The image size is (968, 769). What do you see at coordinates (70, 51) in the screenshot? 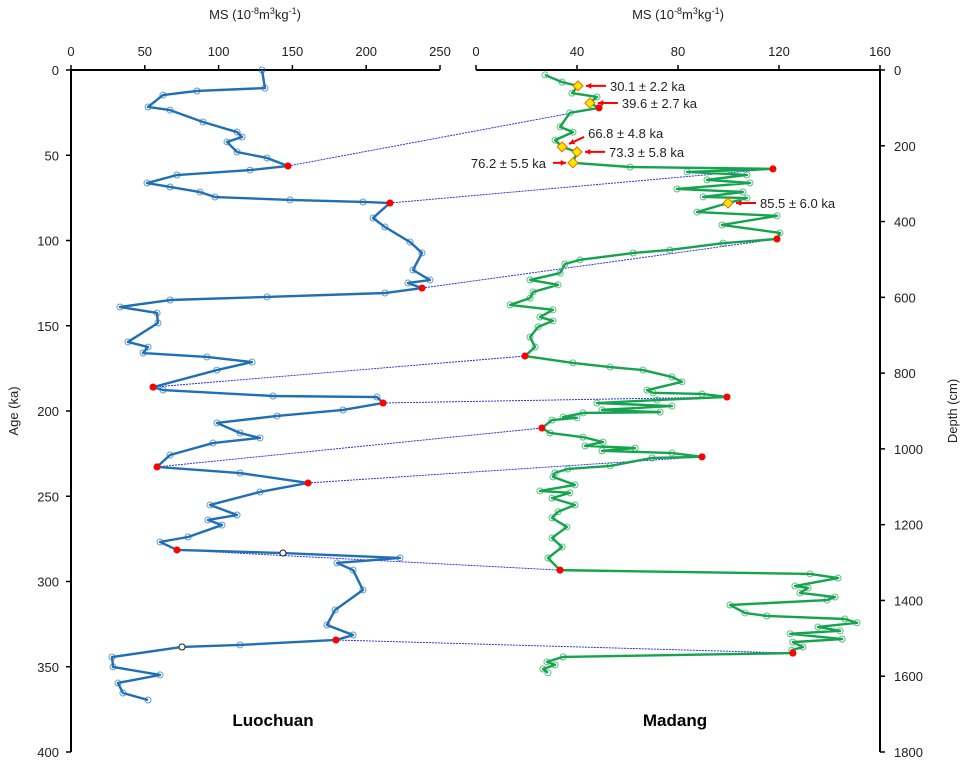
I see `x-tick-label: 0` at bounding box center [70, 51].